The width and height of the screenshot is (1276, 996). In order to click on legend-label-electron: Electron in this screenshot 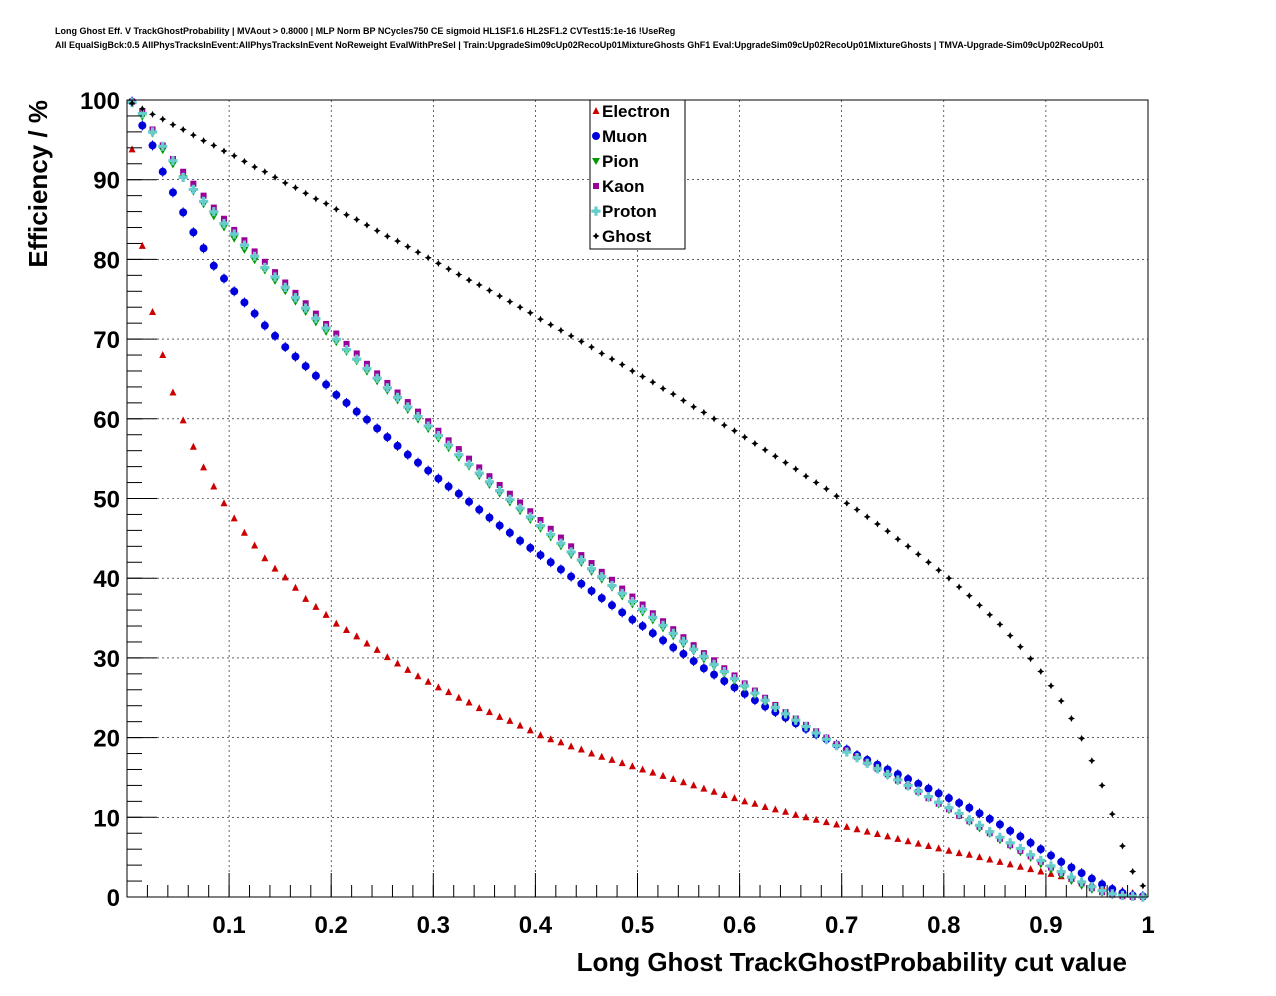, I will do `click(636, 111)`.